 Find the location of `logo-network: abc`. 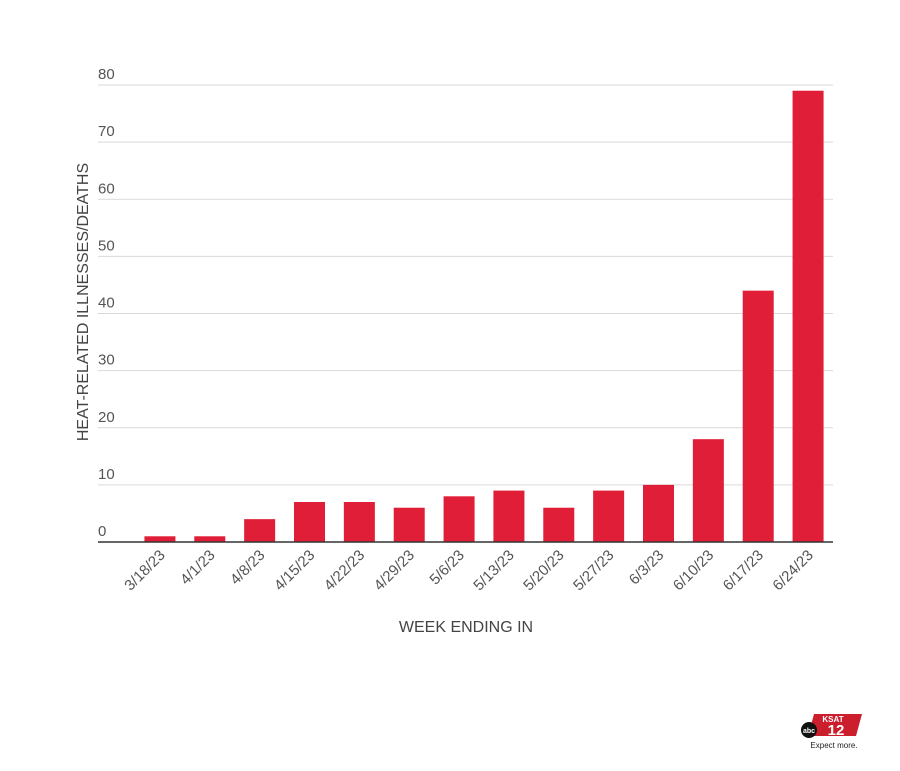

logo-network: abc is located at coordinates (809, 731).